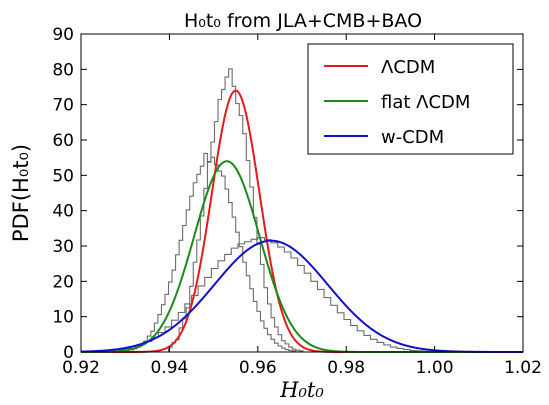 The width and height of the screenshot is (549, 405). Describe the element at coordinates (412, 137) in the screenshot. I see `legend-label-2: w-CDM` at that location.